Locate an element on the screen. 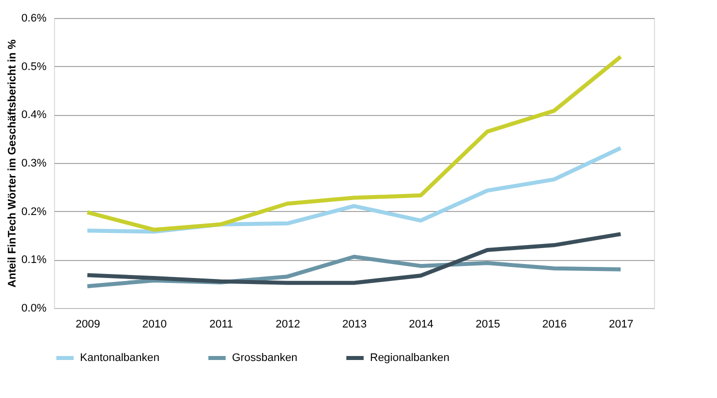  y-tick-label: 0.2% is located at coordinates (34, 212).